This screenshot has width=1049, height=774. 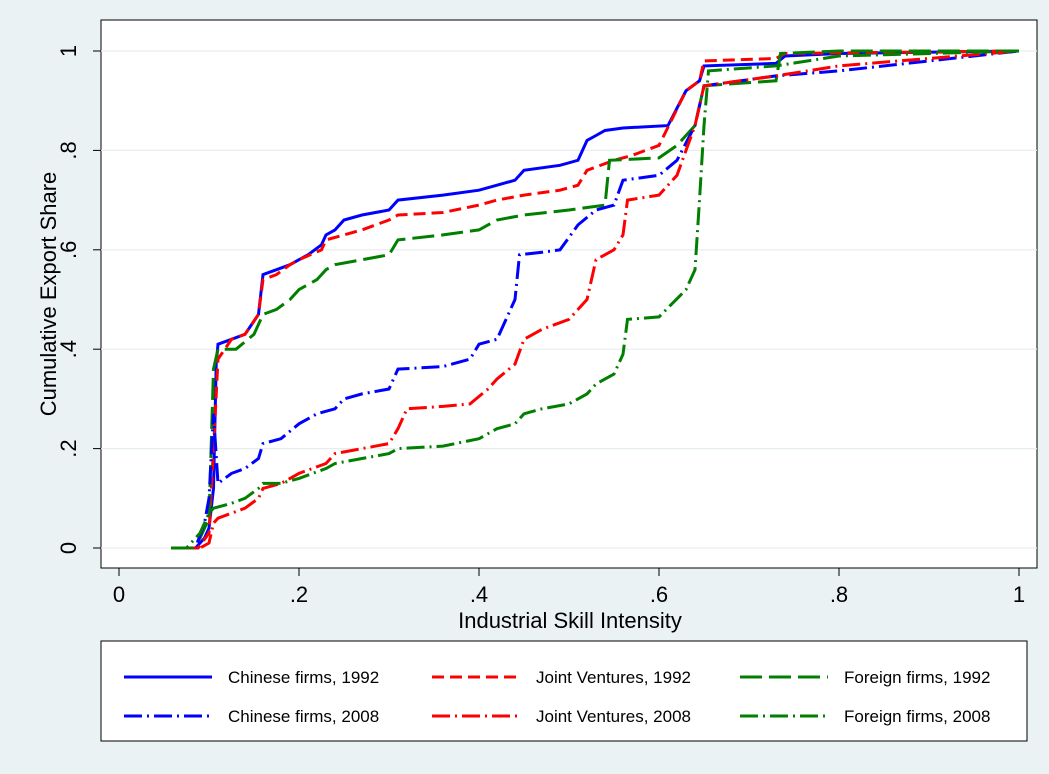 I want to click on y-tick-label: .2, so click(x=68, y=448).